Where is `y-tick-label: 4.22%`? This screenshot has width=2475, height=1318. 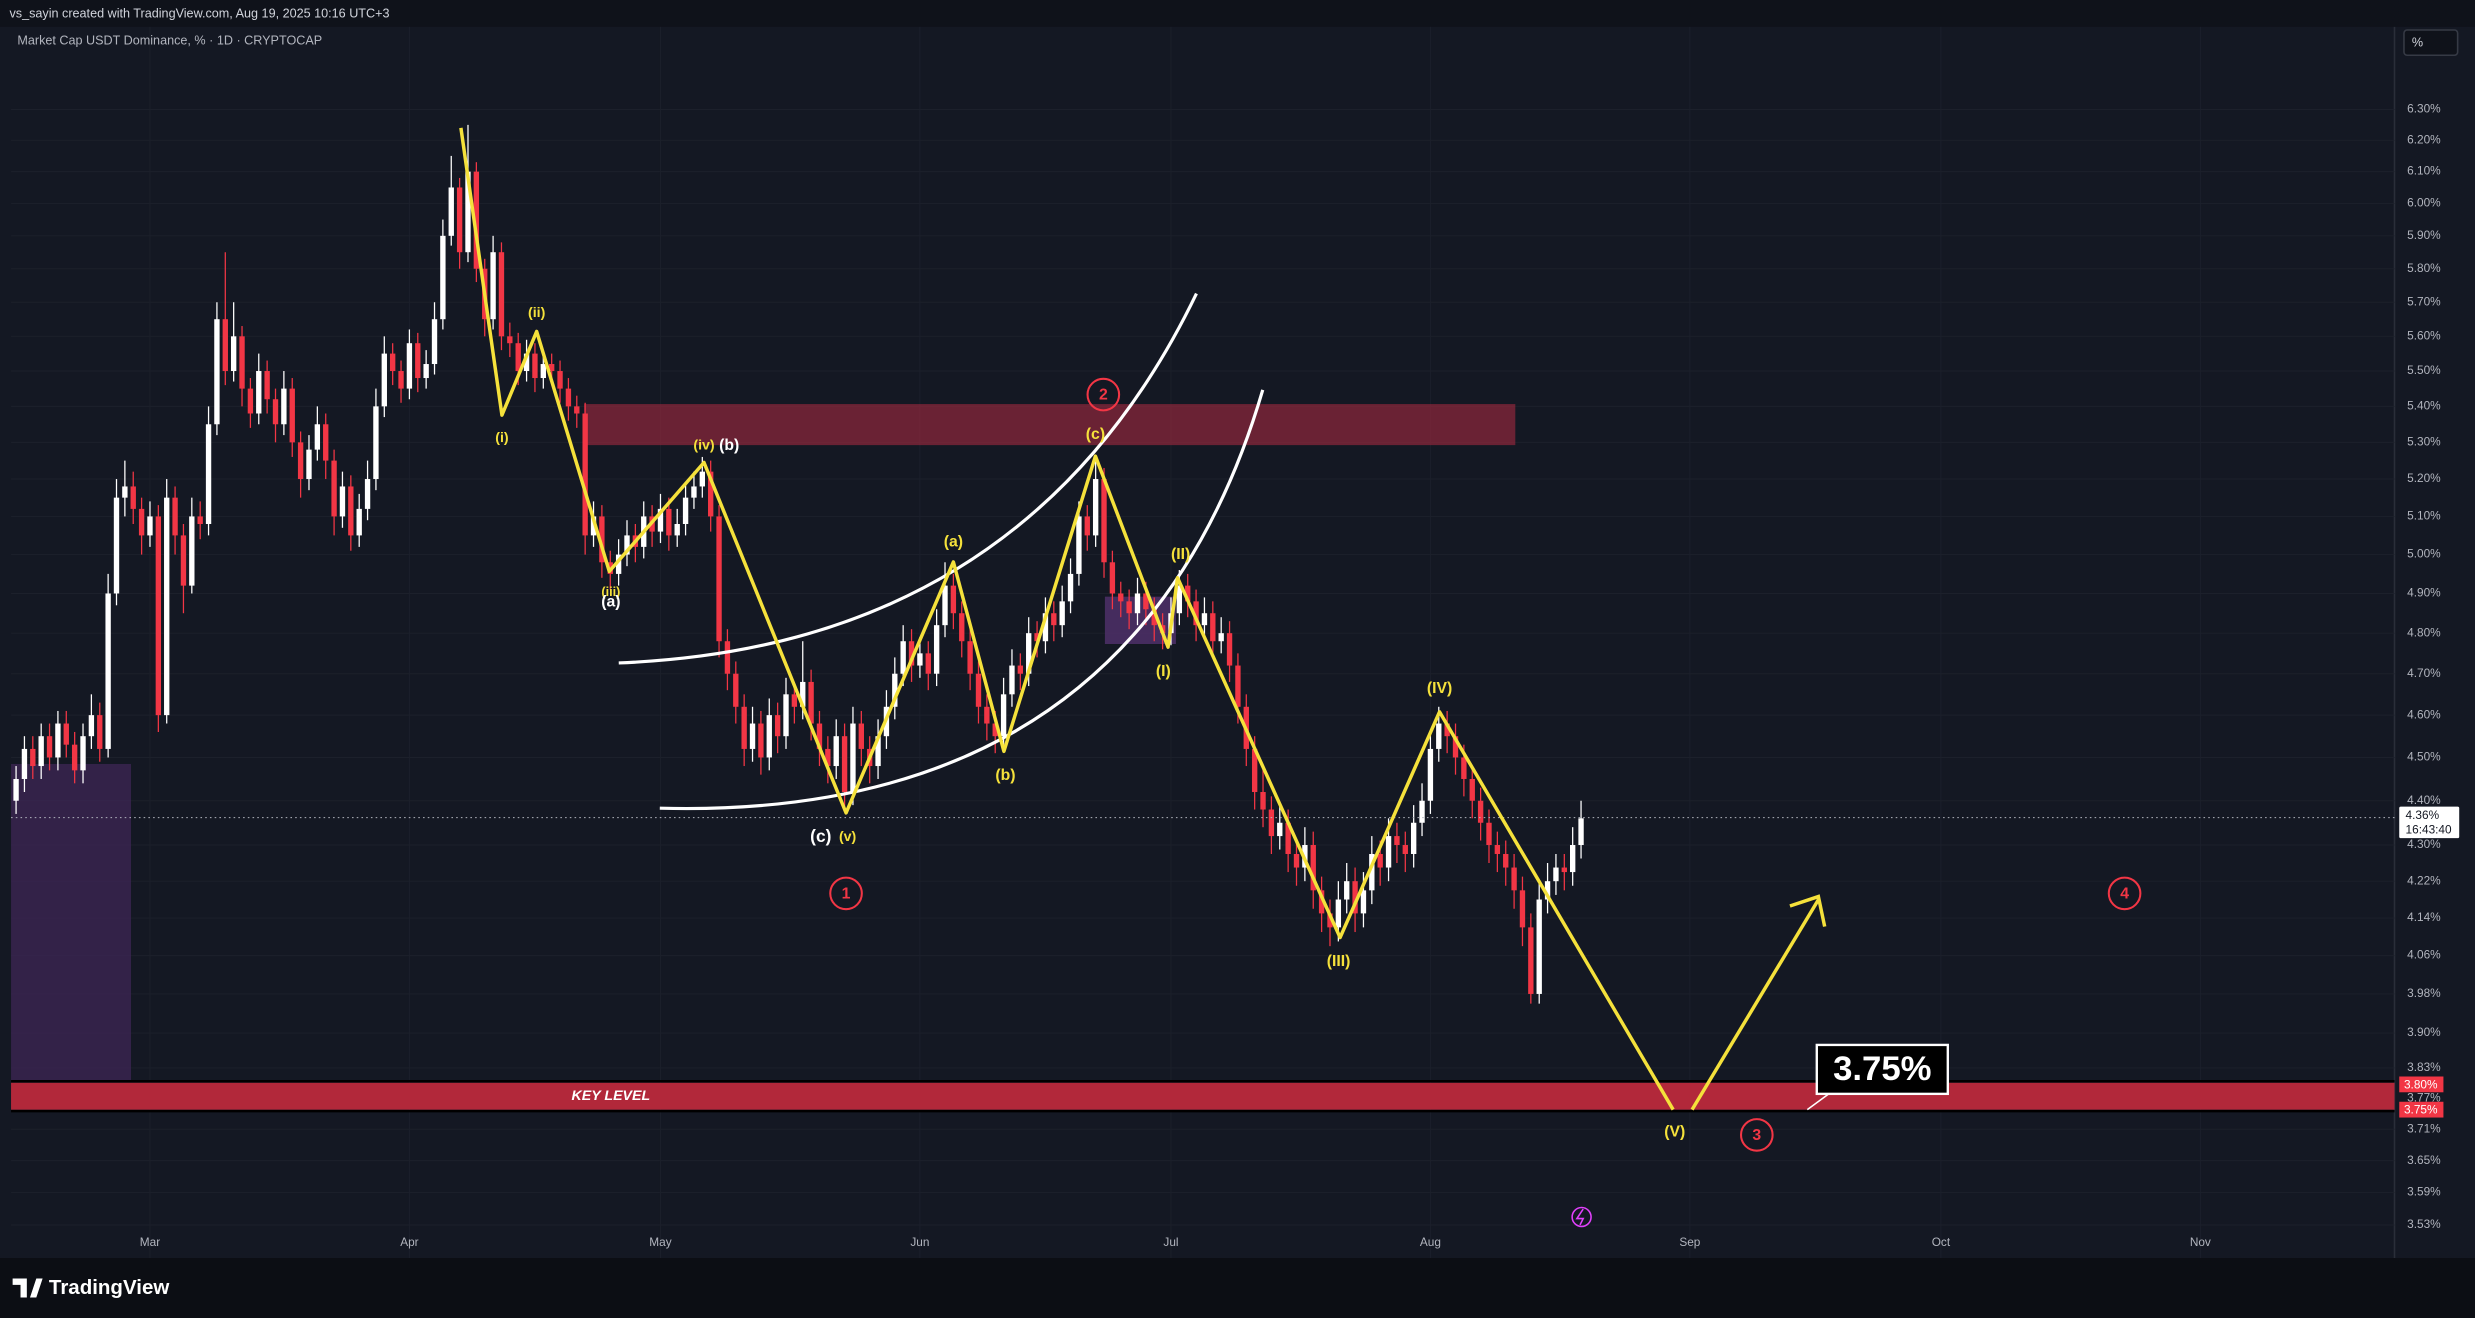 y-tick-label: 4.22% is located at coordinates (2424, 880).